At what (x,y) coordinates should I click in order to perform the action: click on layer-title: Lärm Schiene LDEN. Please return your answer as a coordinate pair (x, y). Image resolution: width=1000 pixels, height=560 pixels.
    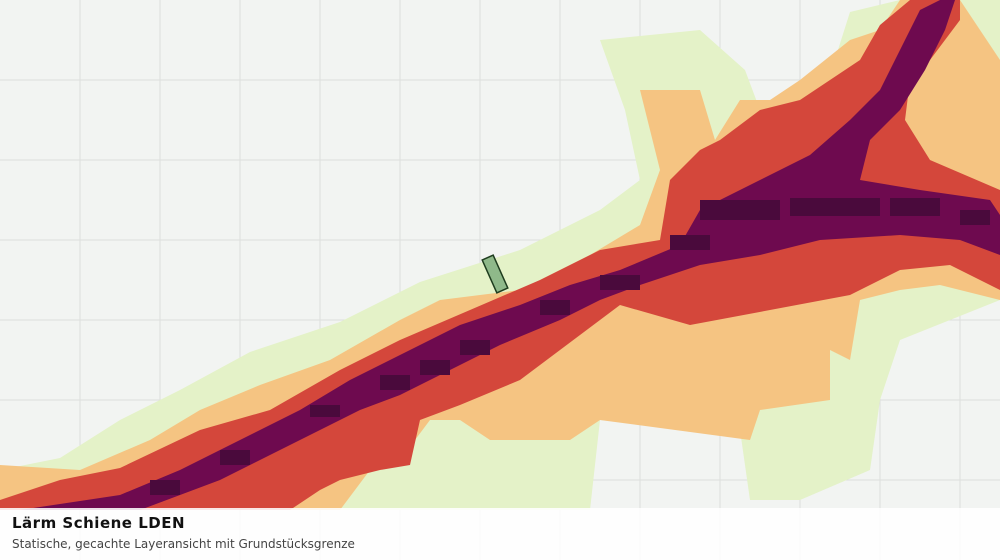
    Looking at the image, I should click on (99, 523).